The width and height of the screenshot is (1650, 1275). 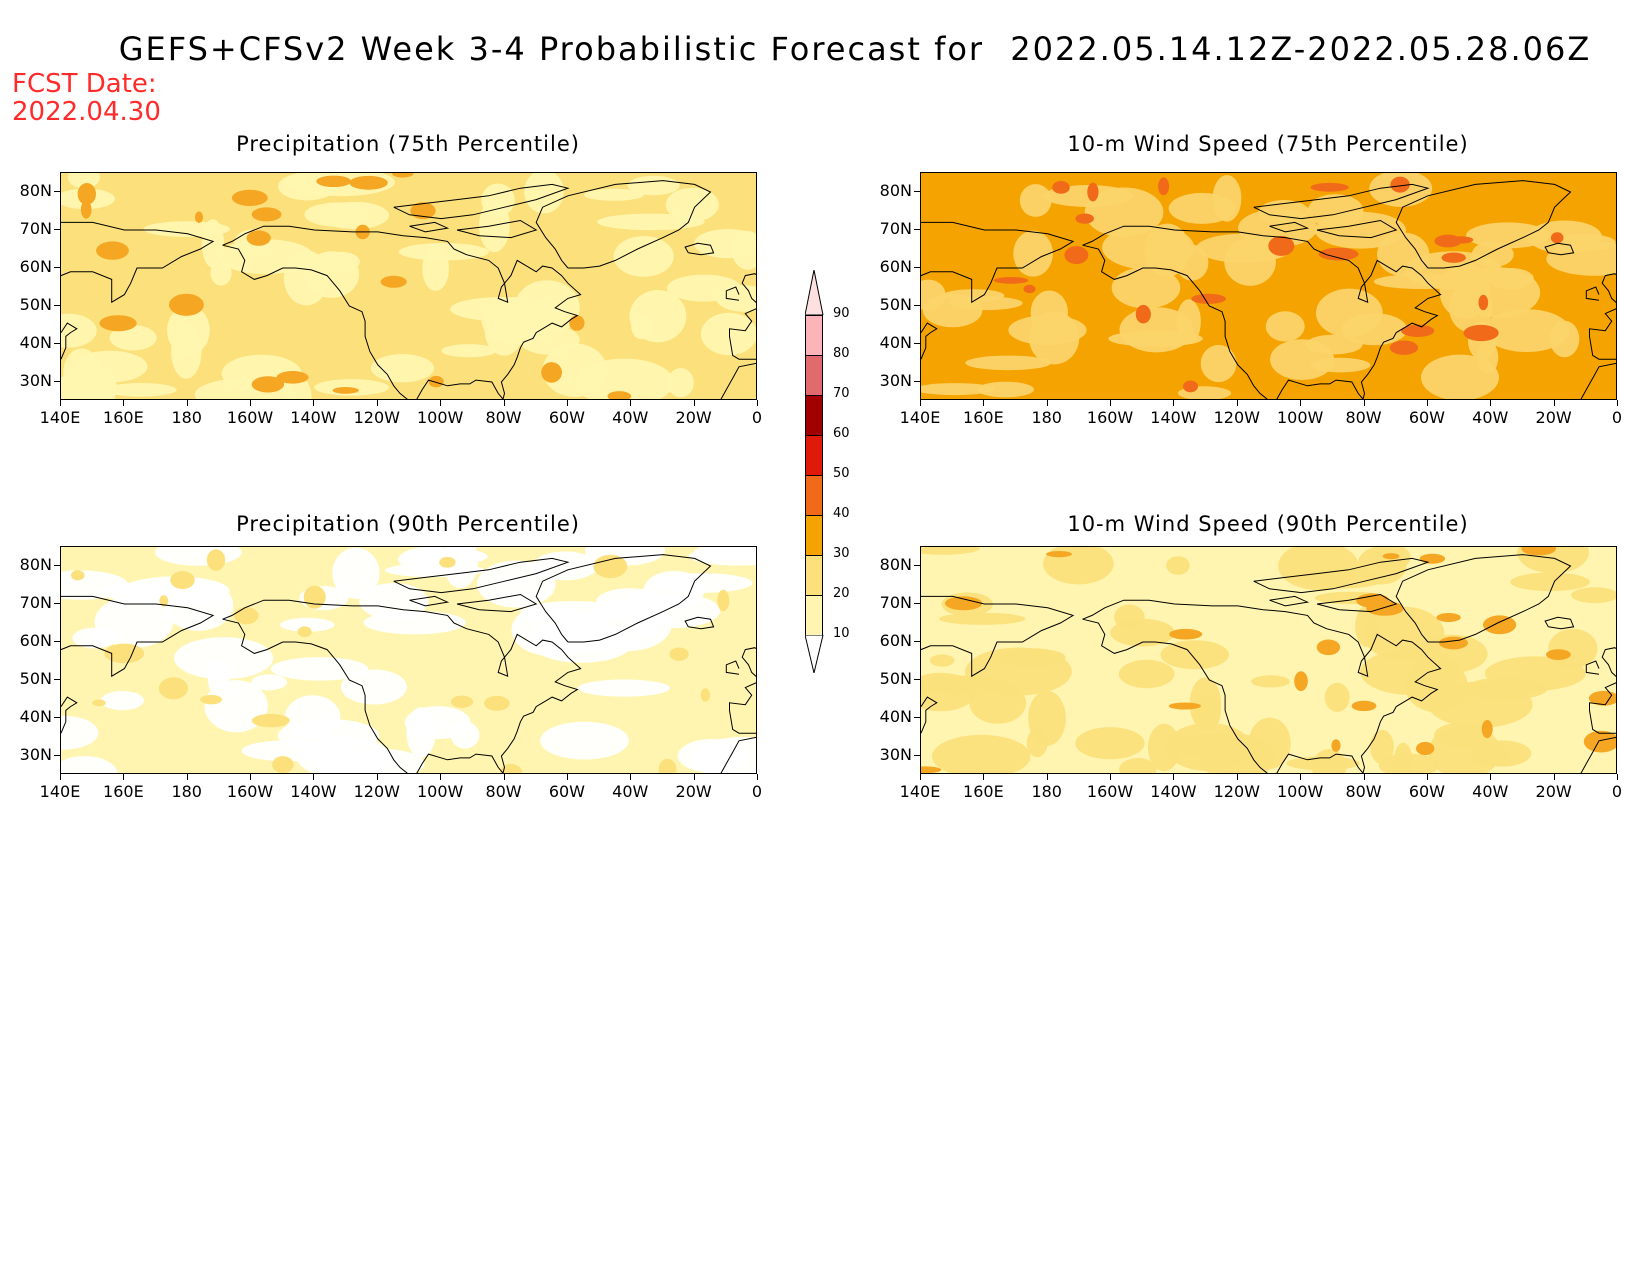 I want to click on lon-tick-label: 140E, so click(x=920, y=791).